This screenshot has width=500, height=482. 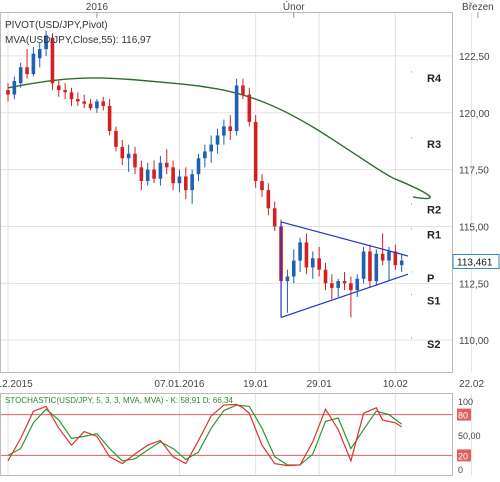 What do you see at coordinates (469, 436) in the screenshot?
I see `stochastic-tick-label: 50,00` at bounding box center [469, 436].